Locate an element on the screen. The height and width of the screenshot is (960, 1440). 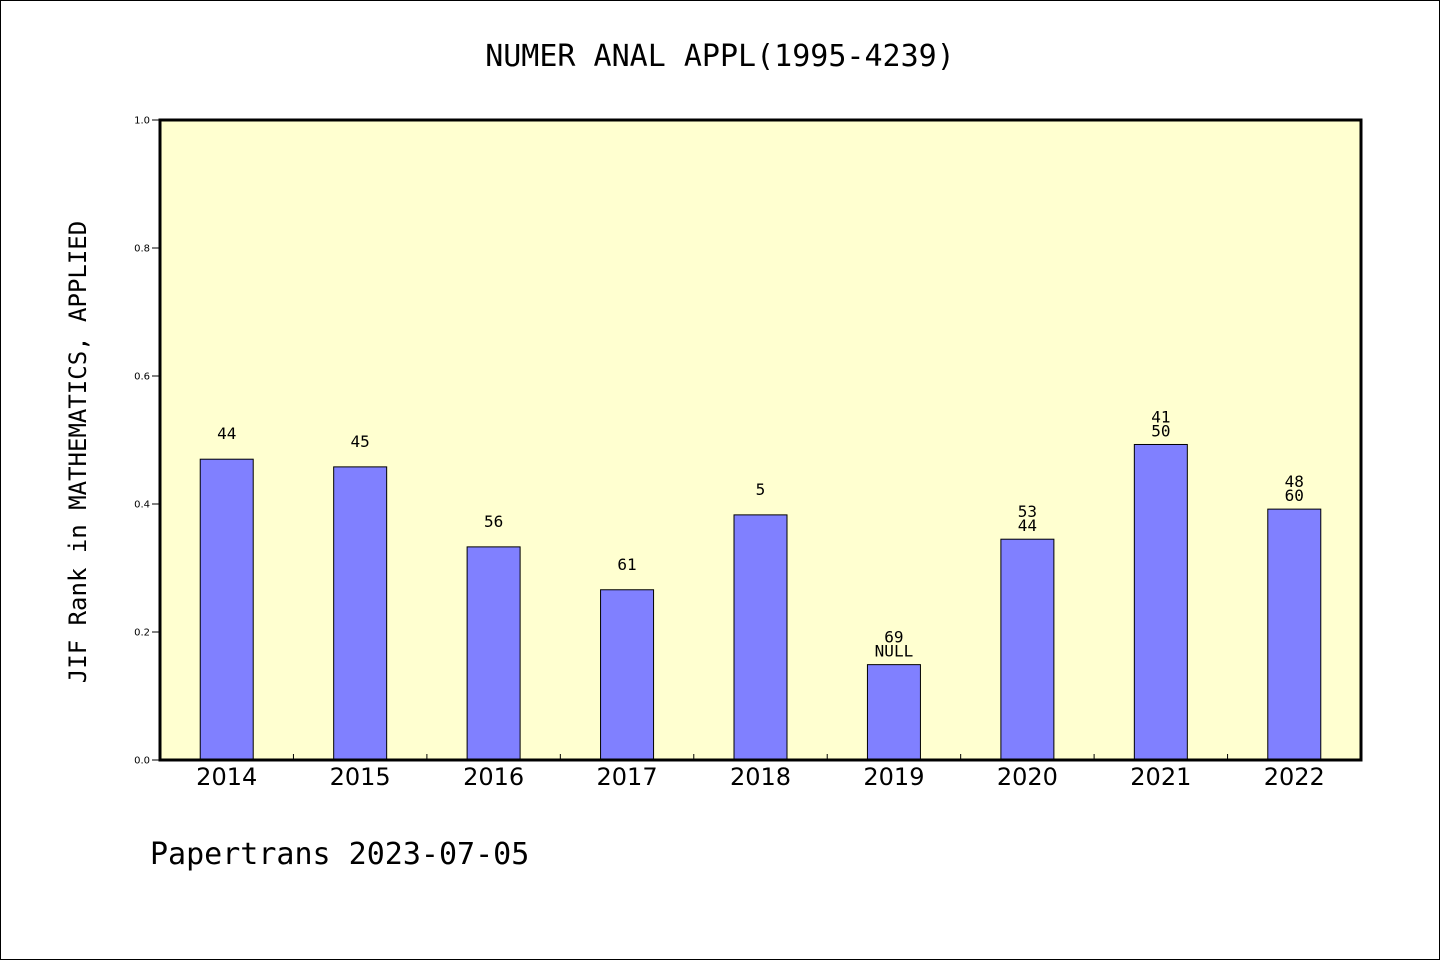
y-axis-label: JIF Rank in MATHEMATICS, APPLIED is located at coordinates (78, 452).